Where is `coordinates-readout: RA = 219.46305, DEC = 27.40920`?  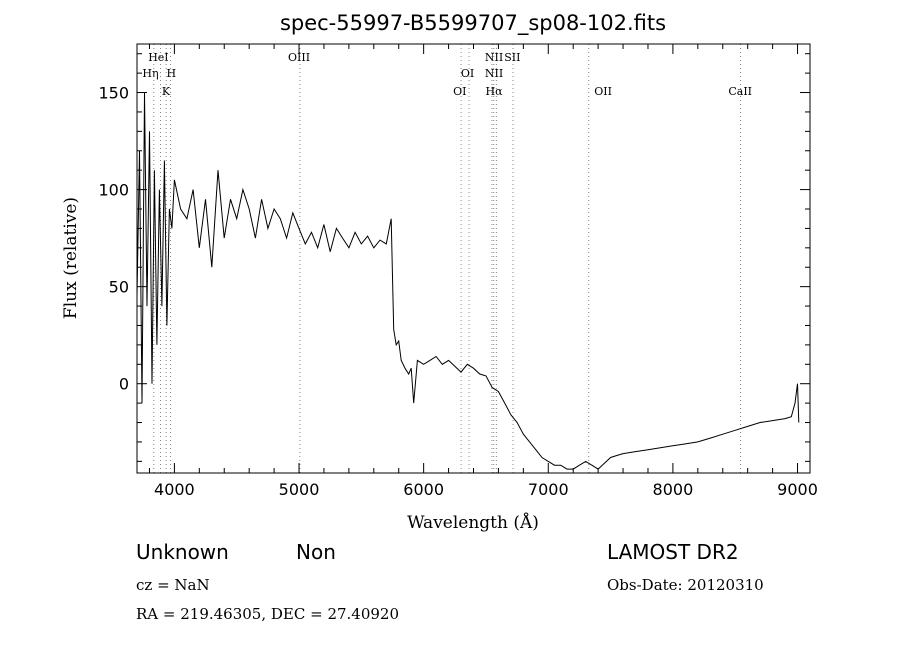 coordinates-readout: RA = 219.46305, DEC = 27.40920 is located at coordinates (268, 614).